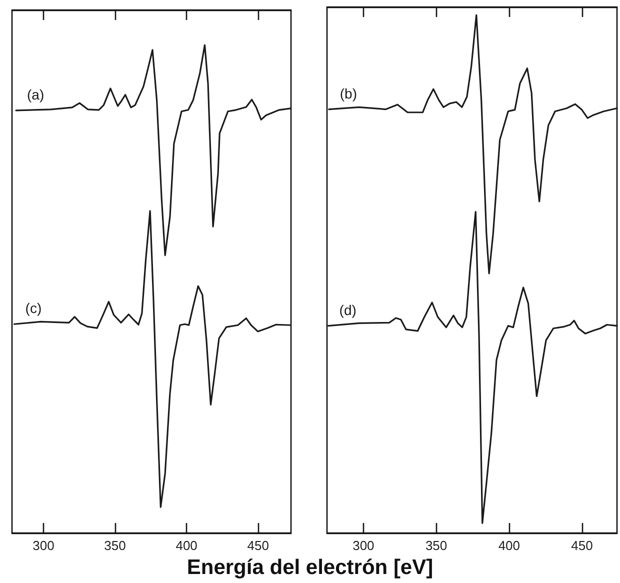  I want to click on x-axis-title: Energía del electrón [eV], so click(310, 568).